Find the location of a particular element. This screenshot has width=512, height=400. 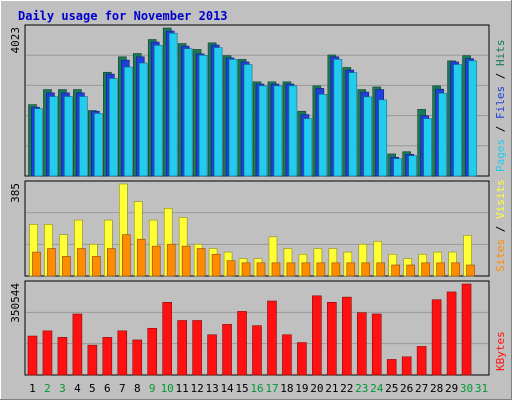

y-max-label-top: 4023 is located at coordinates (15, 40).